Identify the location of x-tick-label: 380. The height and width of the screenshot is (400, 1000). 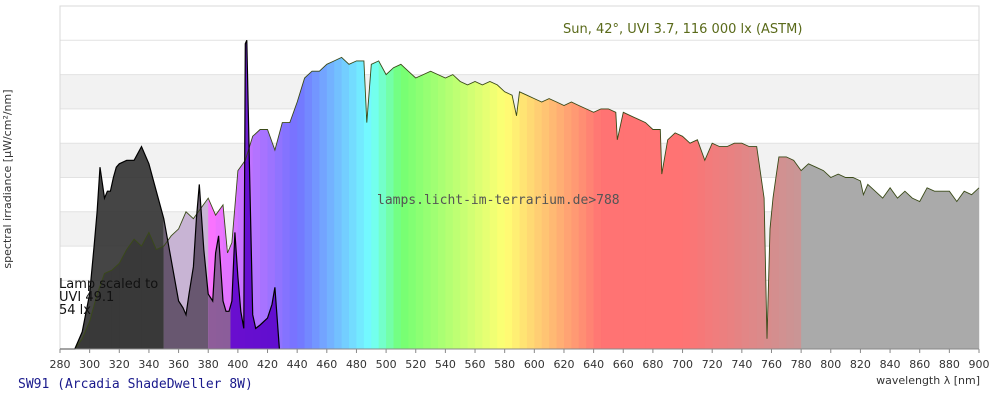
(208, 364).